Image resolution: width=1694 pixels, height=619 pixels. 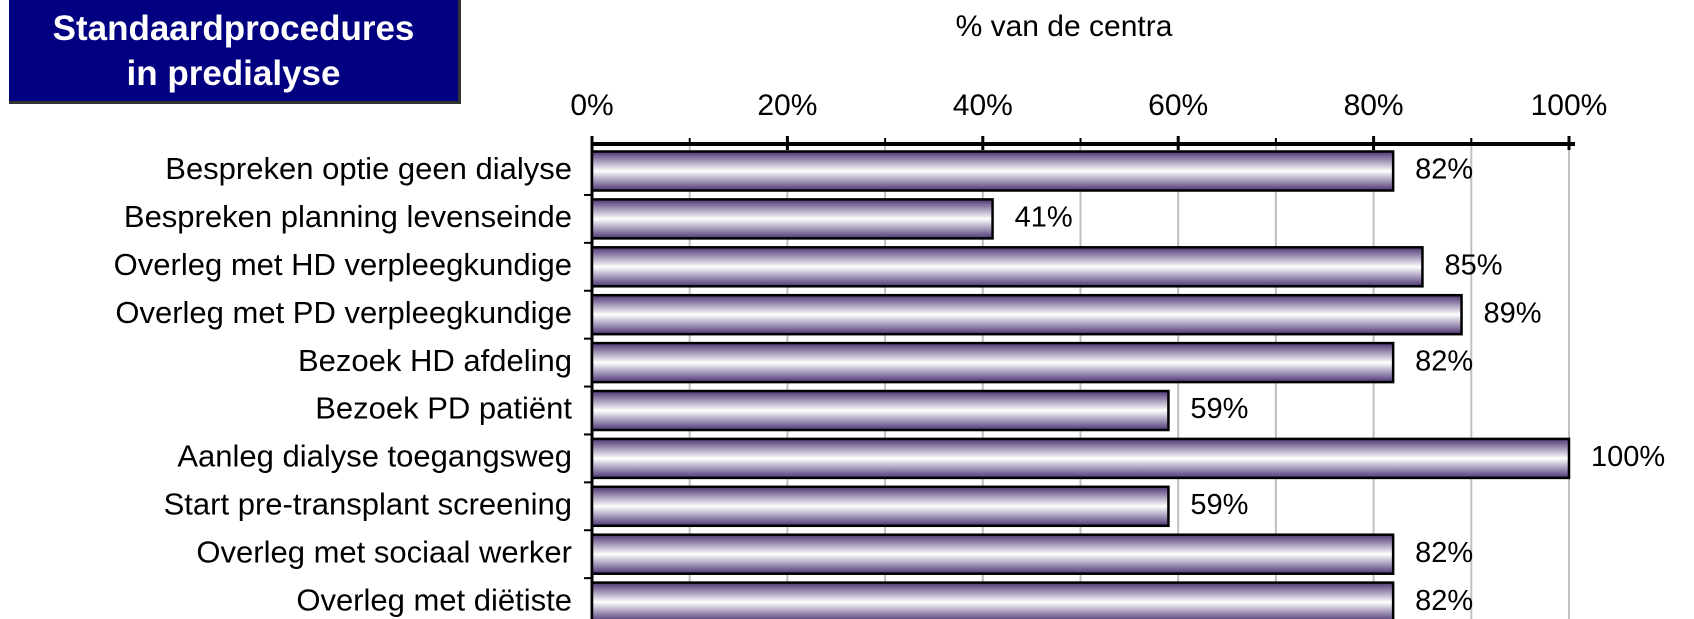 I want to click on x-tick-label: 40%, so click(x=983, y=105).